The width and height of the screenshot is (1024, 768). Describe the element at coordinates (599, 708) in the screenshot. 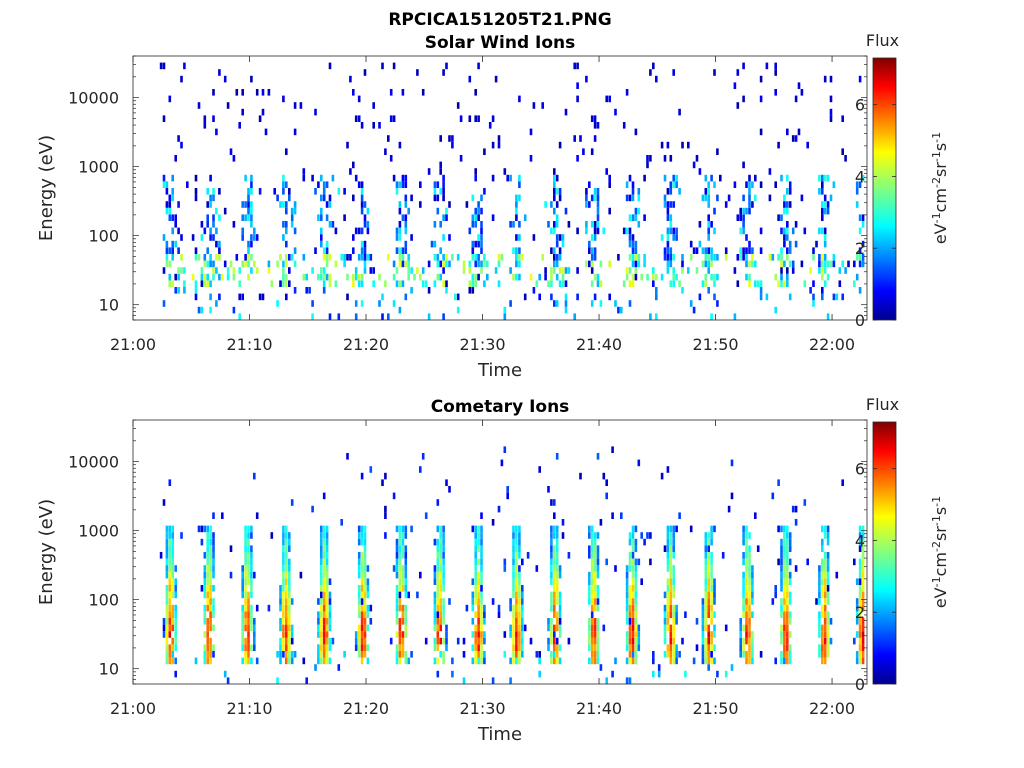

I see `x-tick-label: 21:40` at that location.